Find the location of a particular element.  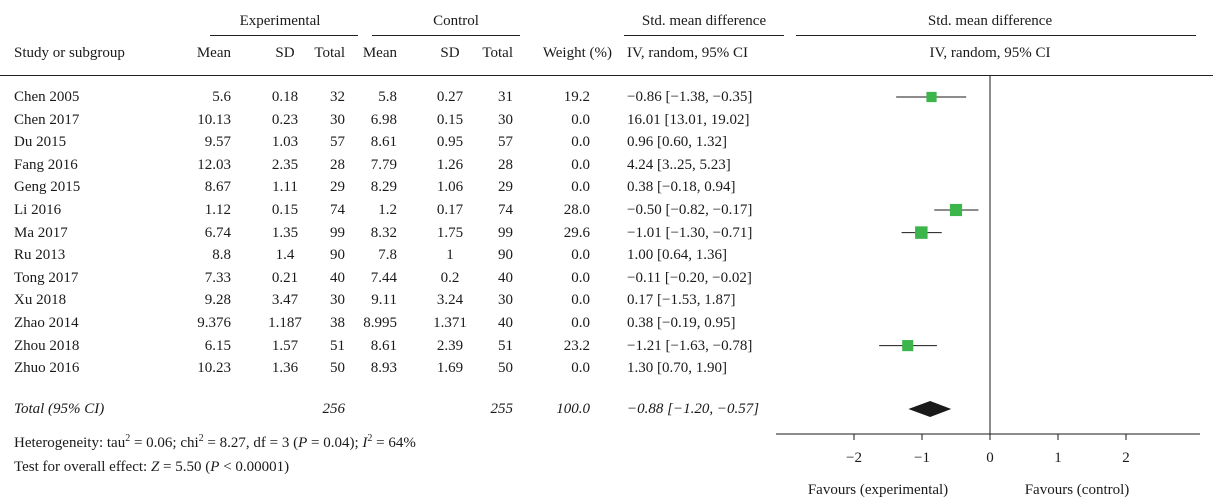

cell-sd-e: 0.15 is located at coordinates (285, 210).